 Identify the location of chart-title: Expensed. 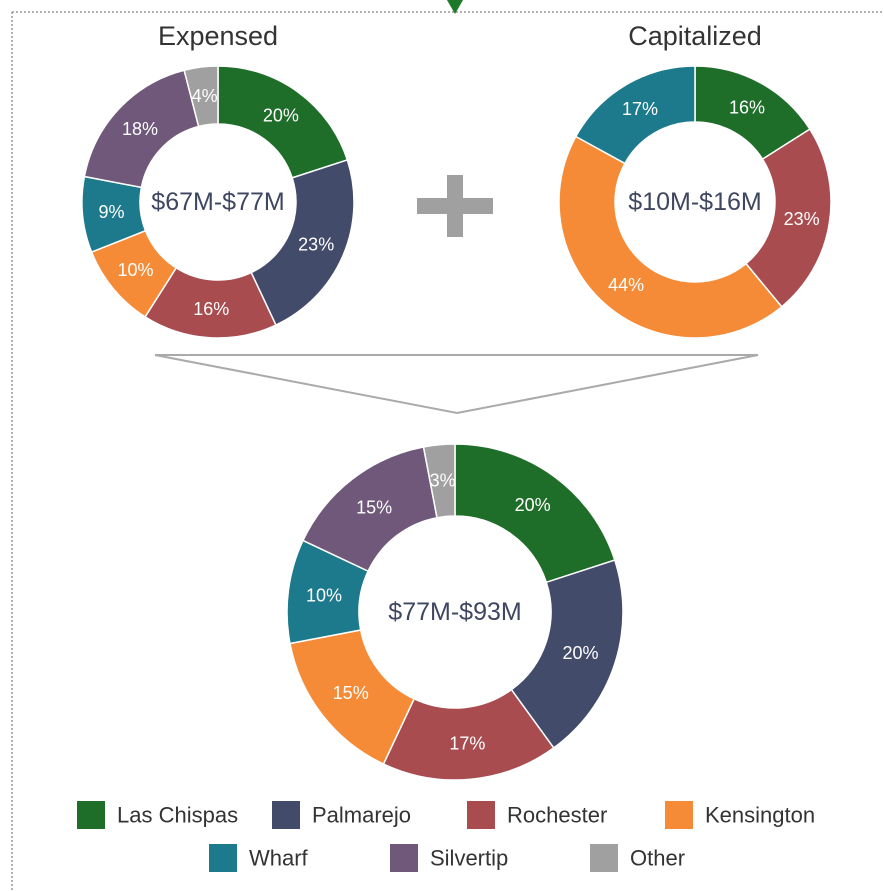
(218, 36).